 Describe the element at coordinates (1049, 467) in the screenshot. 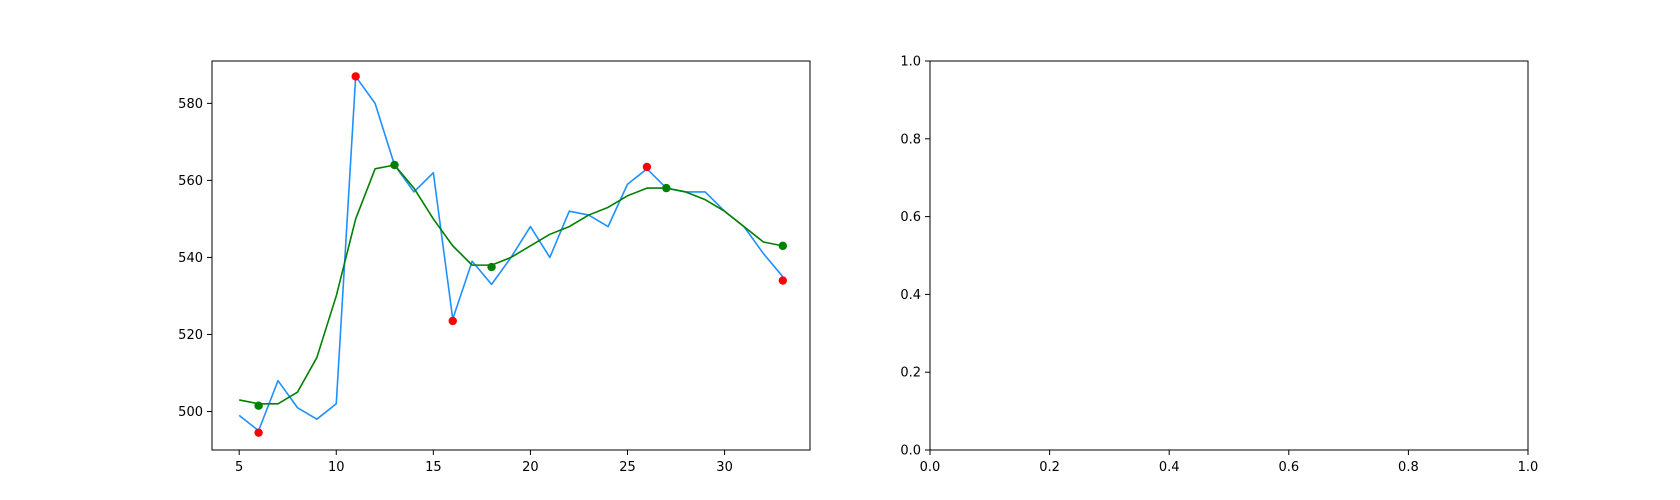

I see `x-tick-label: 0.2` at that location.